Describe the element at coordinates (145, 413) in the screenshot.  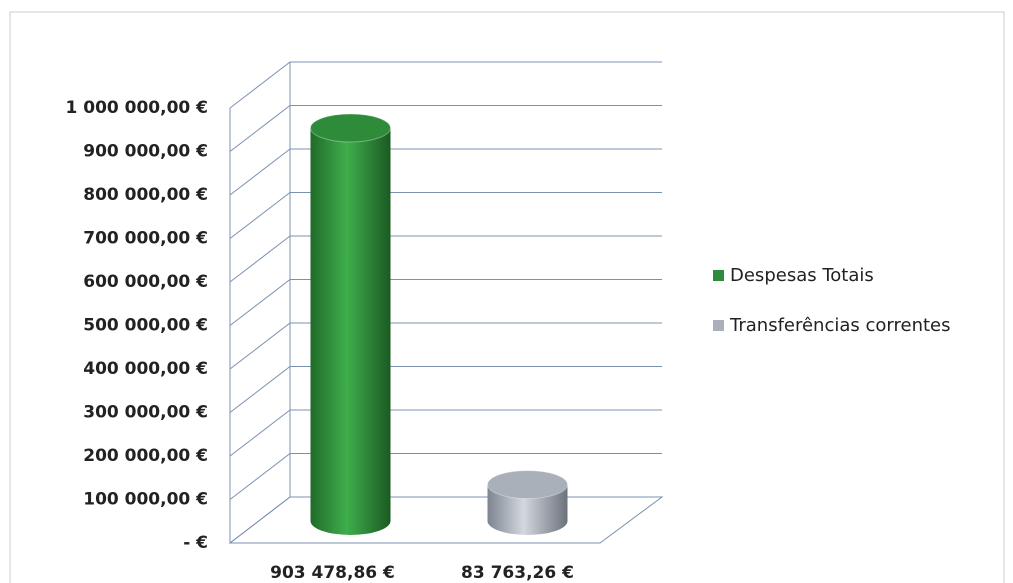
I see `y-tick-label: 300 000,00 €` at that location.